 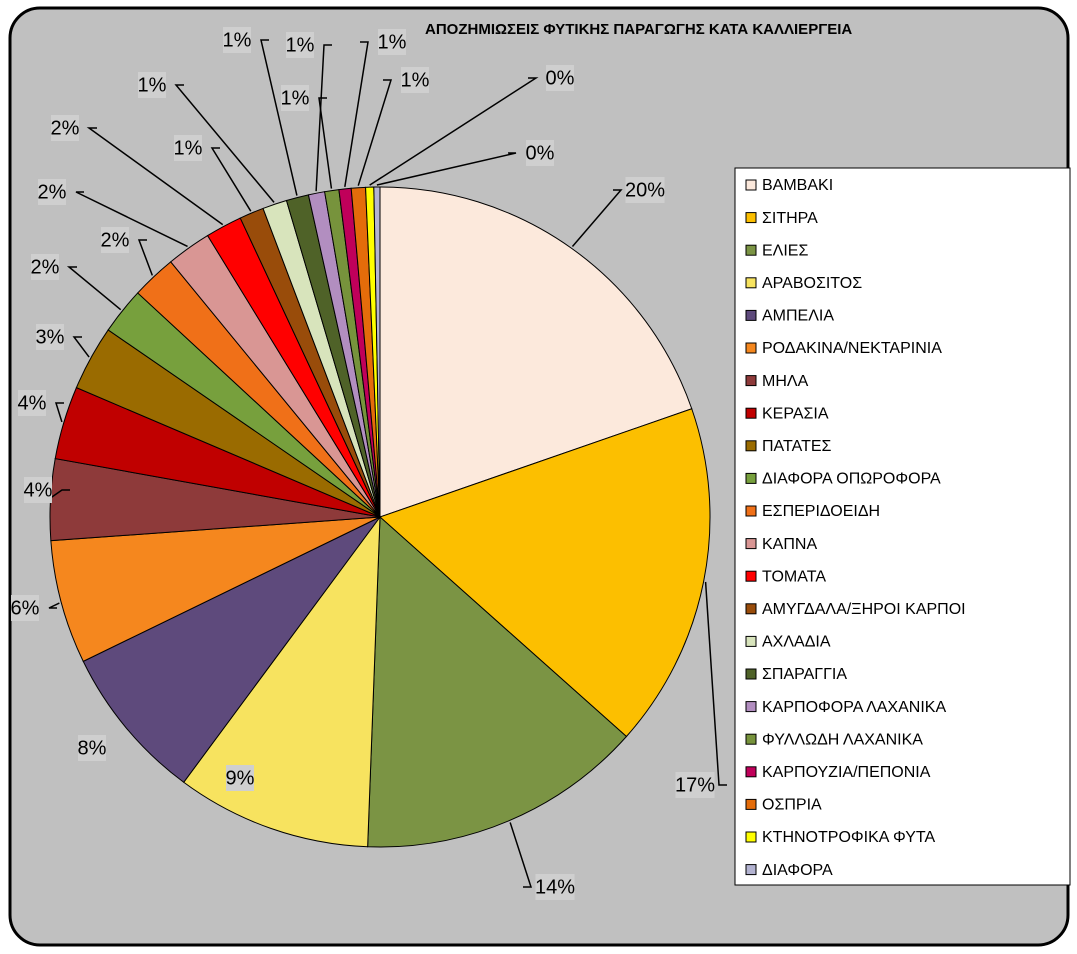 I want to click on legend-label: ΔΙΑΦΟΡΑ ΟΠΩΡΟΦΟΡΑ, so click(x=851, y=479).